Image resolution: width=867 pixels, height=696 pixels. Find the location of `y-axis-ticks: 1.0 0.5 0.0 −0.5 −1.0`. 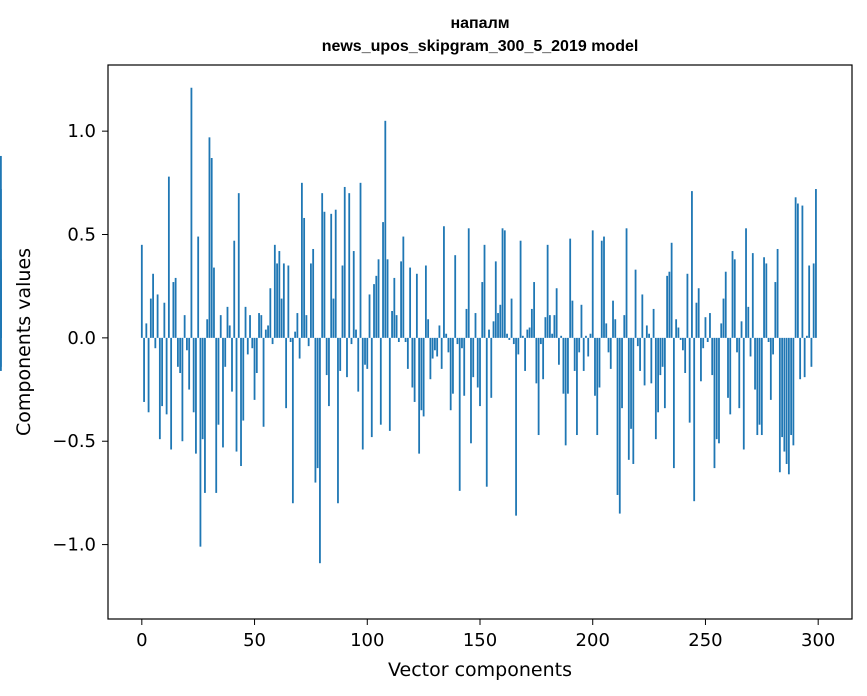

y-axis-ticks: 1.0 0.5 0.0 −0.5 −1.0 is located at coordinates (80, 338).